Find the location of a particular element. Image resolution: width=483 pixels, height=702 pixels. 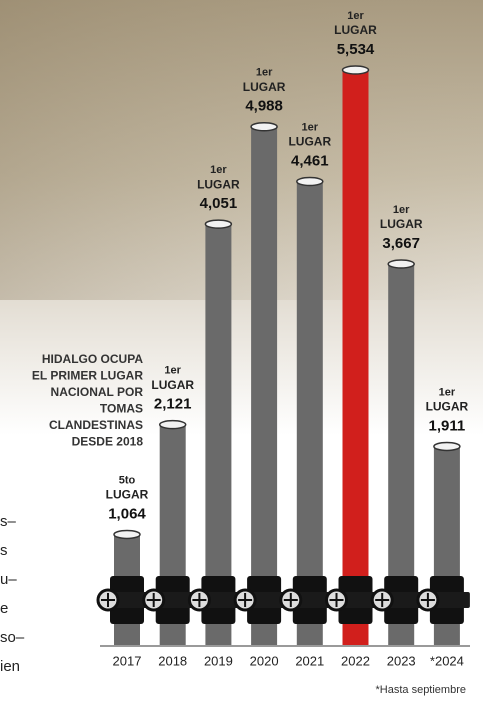

side-text: ien is located at coordinates (10, 666).